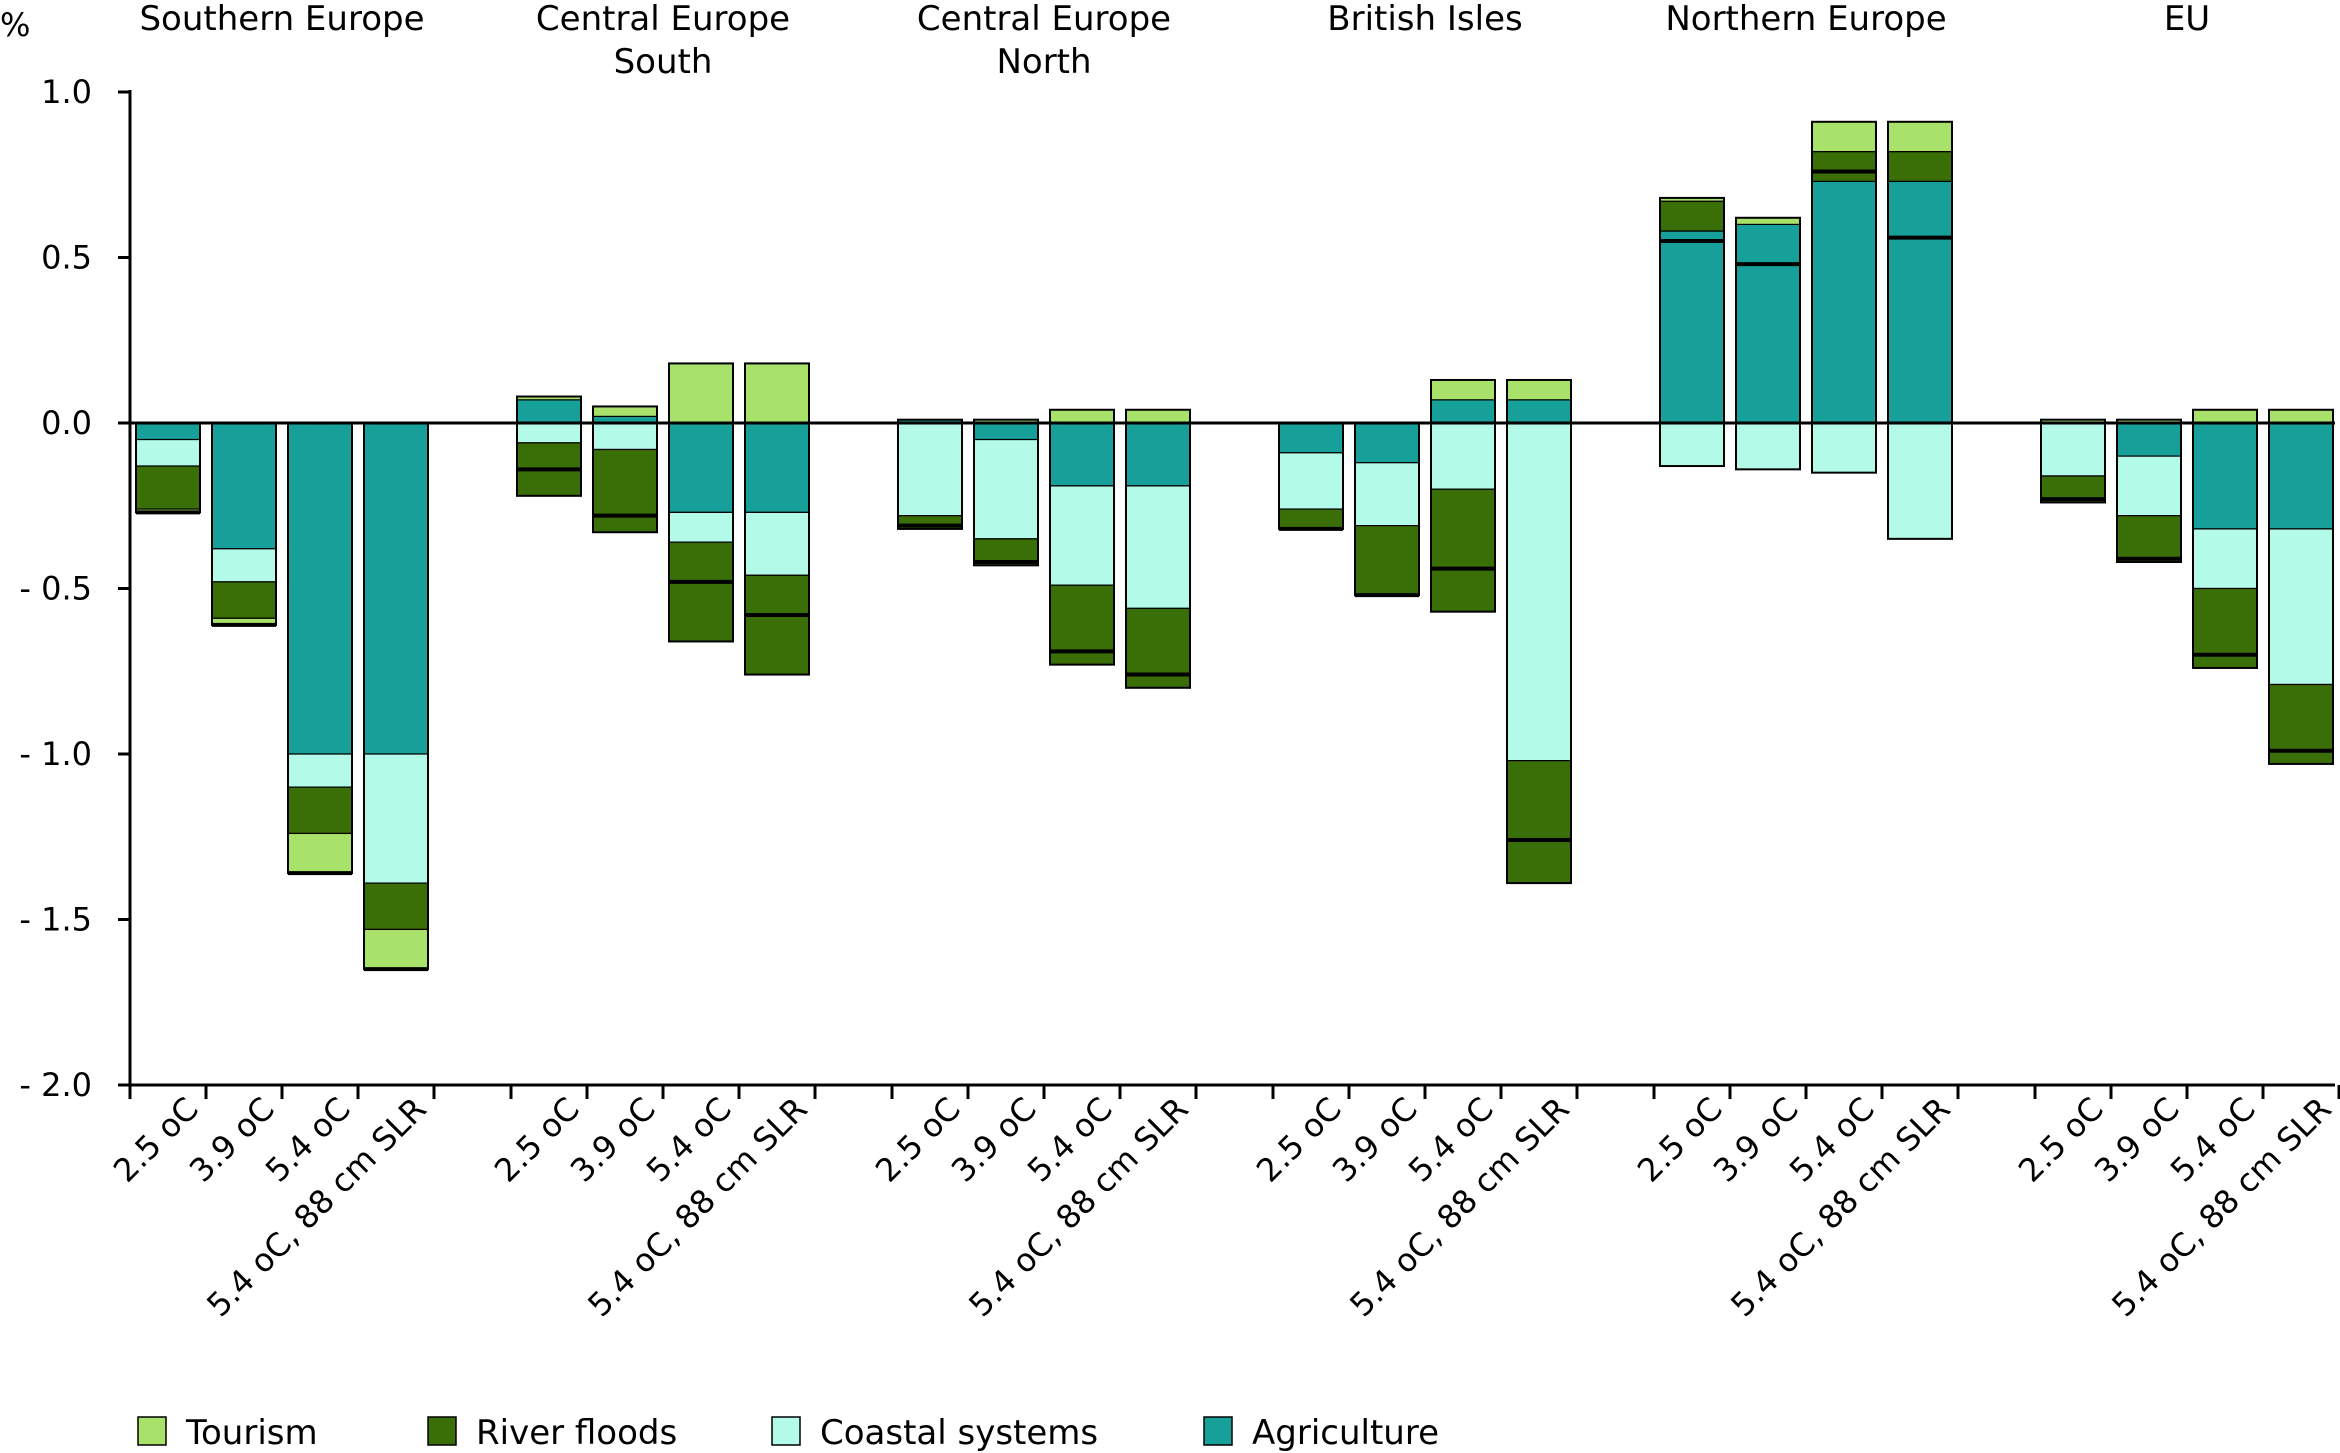  What do you see at coordinates (281, 19) in the screenshot?
I see `group-label: Southern Europe` at bounding box center [281, 19].